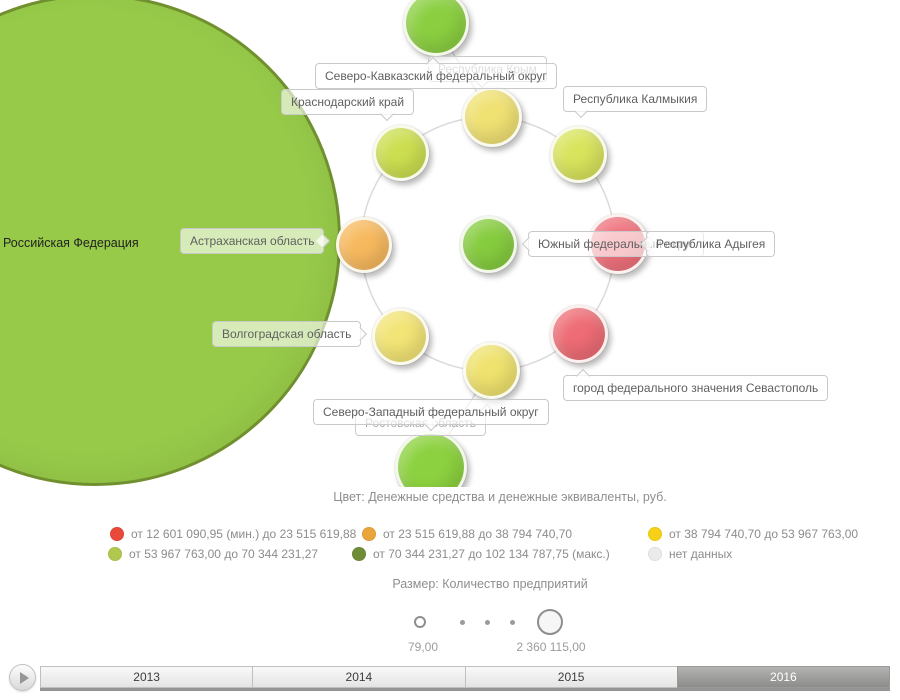 Image resolution: width=900 pixels, height=700 pixels. What do you see at coordinates (488, 244) in the screenshot?
I see `bubble-southern-district` at bounding box center [488, 244].